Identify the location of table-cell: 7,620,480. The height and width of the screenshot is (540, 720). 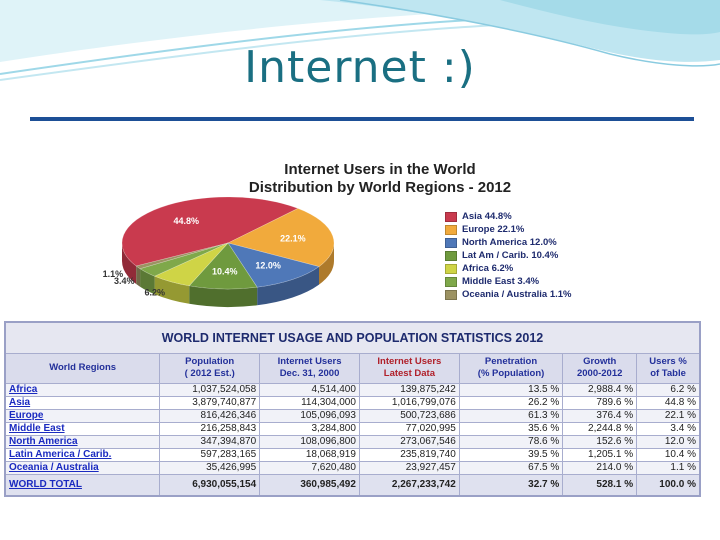
(309, 467).